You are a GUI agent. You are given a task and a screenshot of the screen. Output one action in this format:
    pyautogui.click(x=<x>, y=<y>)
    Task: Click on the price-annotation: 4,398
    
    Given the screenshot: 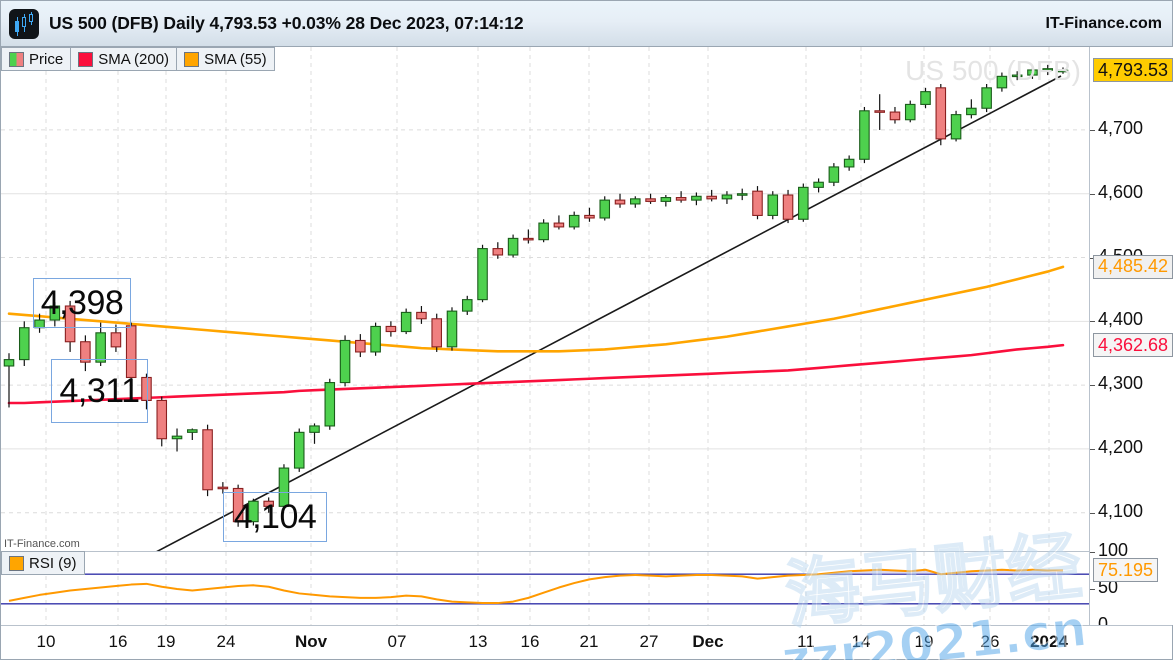 What is the action you would take?
    pyautogui.click(x=82, y=303)
    